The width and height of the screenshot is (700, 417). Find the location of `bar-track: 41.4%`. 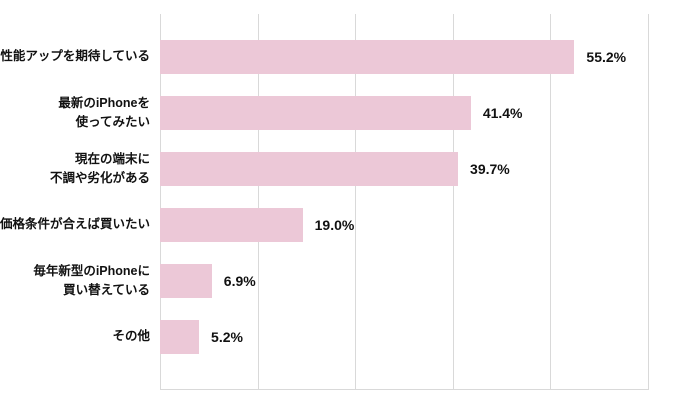

bar-track: 41.4% is located at coordinates (404, 113).